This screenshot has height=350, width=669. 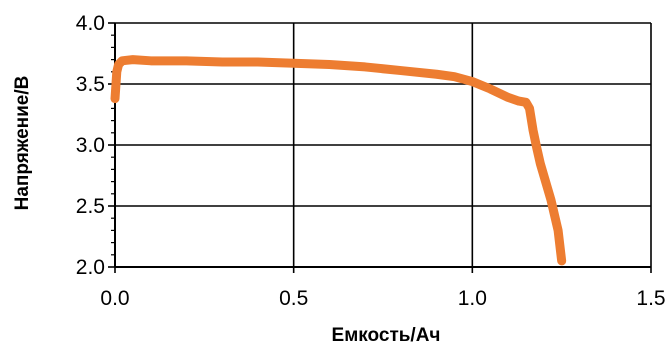 I want to click on y-tick-label: 3.0, so click(x=90, y=145).